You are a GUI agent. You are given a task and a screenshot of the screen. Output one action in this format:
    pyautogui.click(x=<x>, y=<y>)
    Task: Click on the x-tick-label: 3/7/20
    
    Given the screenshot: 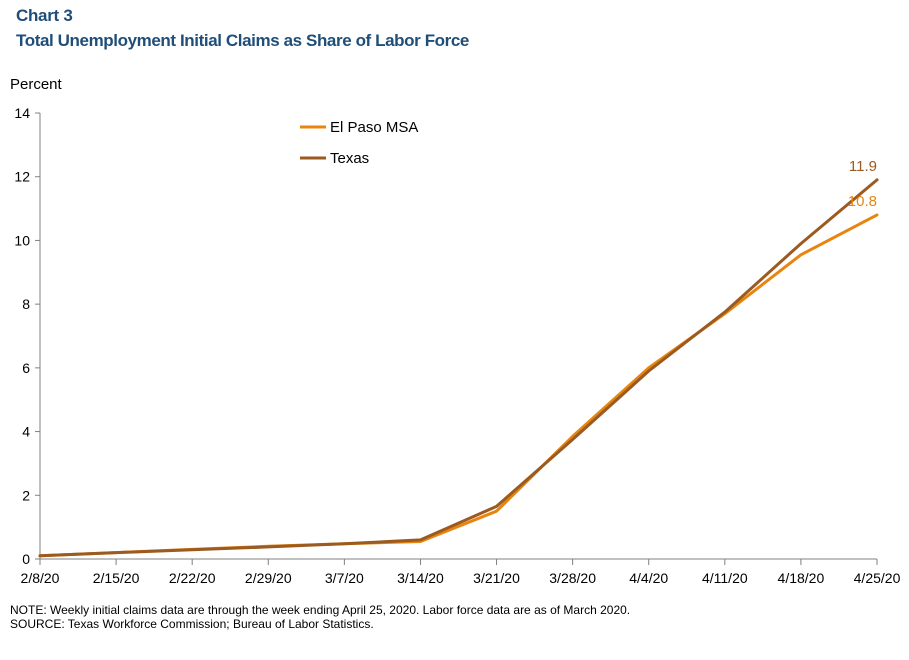 What is the action you would take?
    pyautogui.click(x=344, y=578)
    